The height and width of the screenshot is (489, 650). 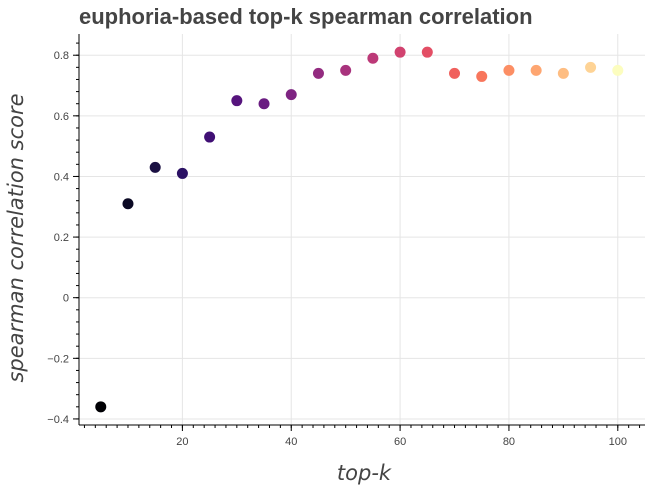 What do you see at coordinates (400, 442) in the screenshot?
I see `x-tick-label: 60` at bounding box center [400, 442].